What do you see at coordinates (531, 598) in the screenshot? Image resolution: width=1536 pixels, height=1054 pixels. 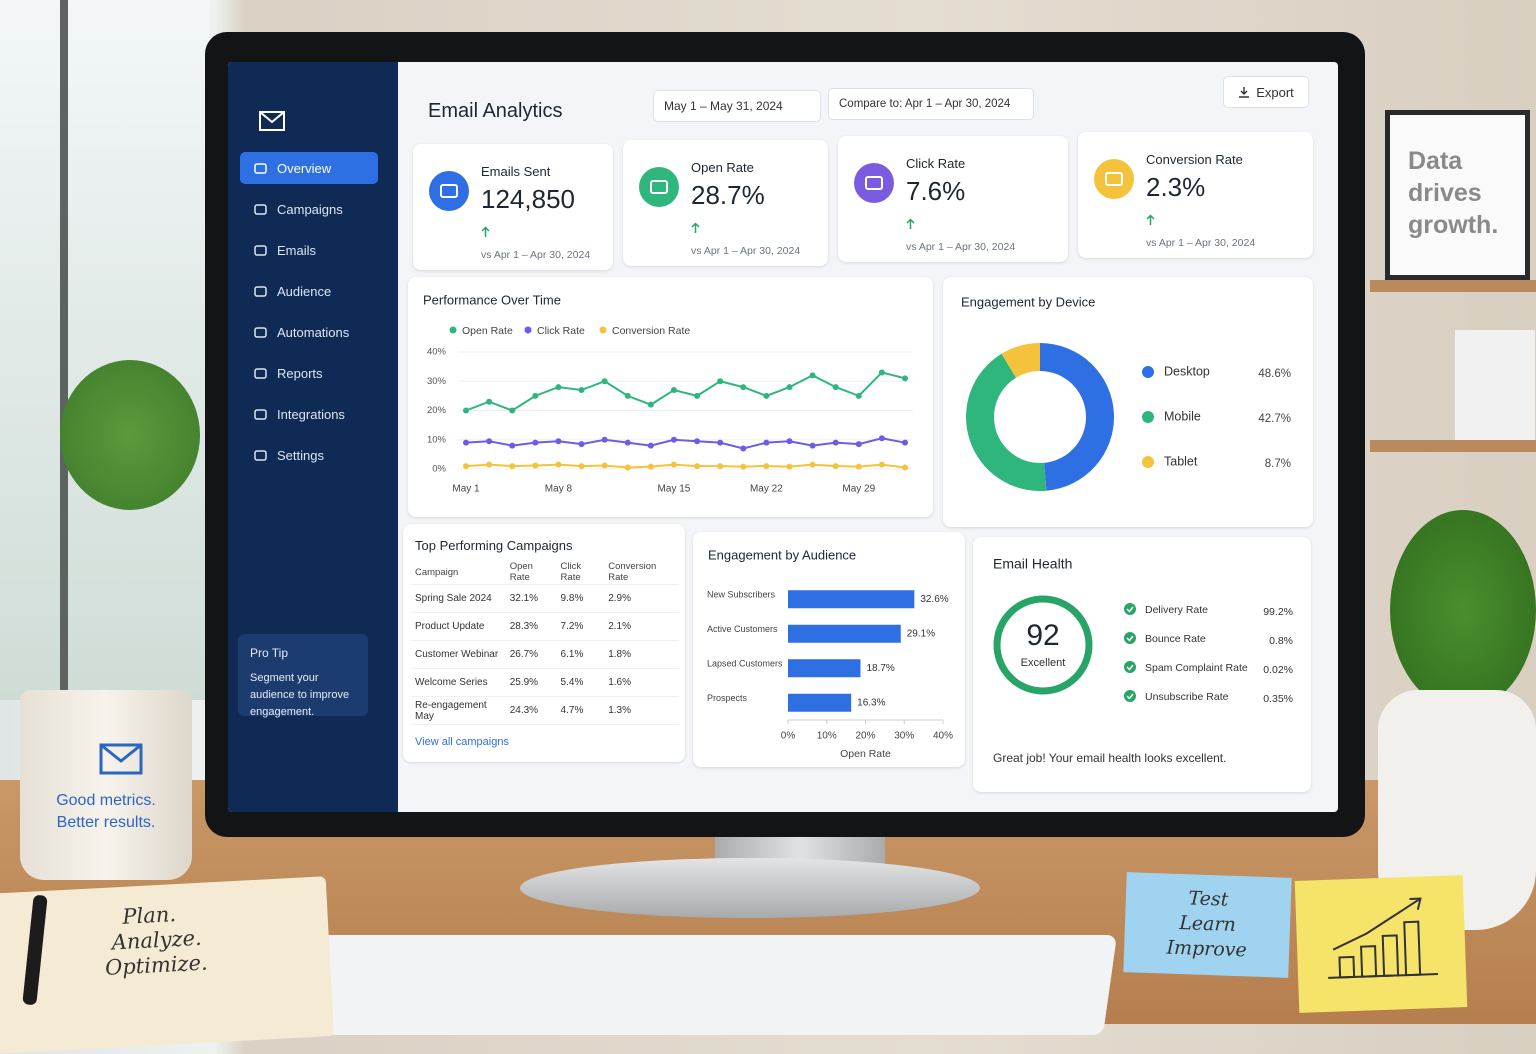 I see `table-cell: 32.1%` at bounding box center [531, 598].